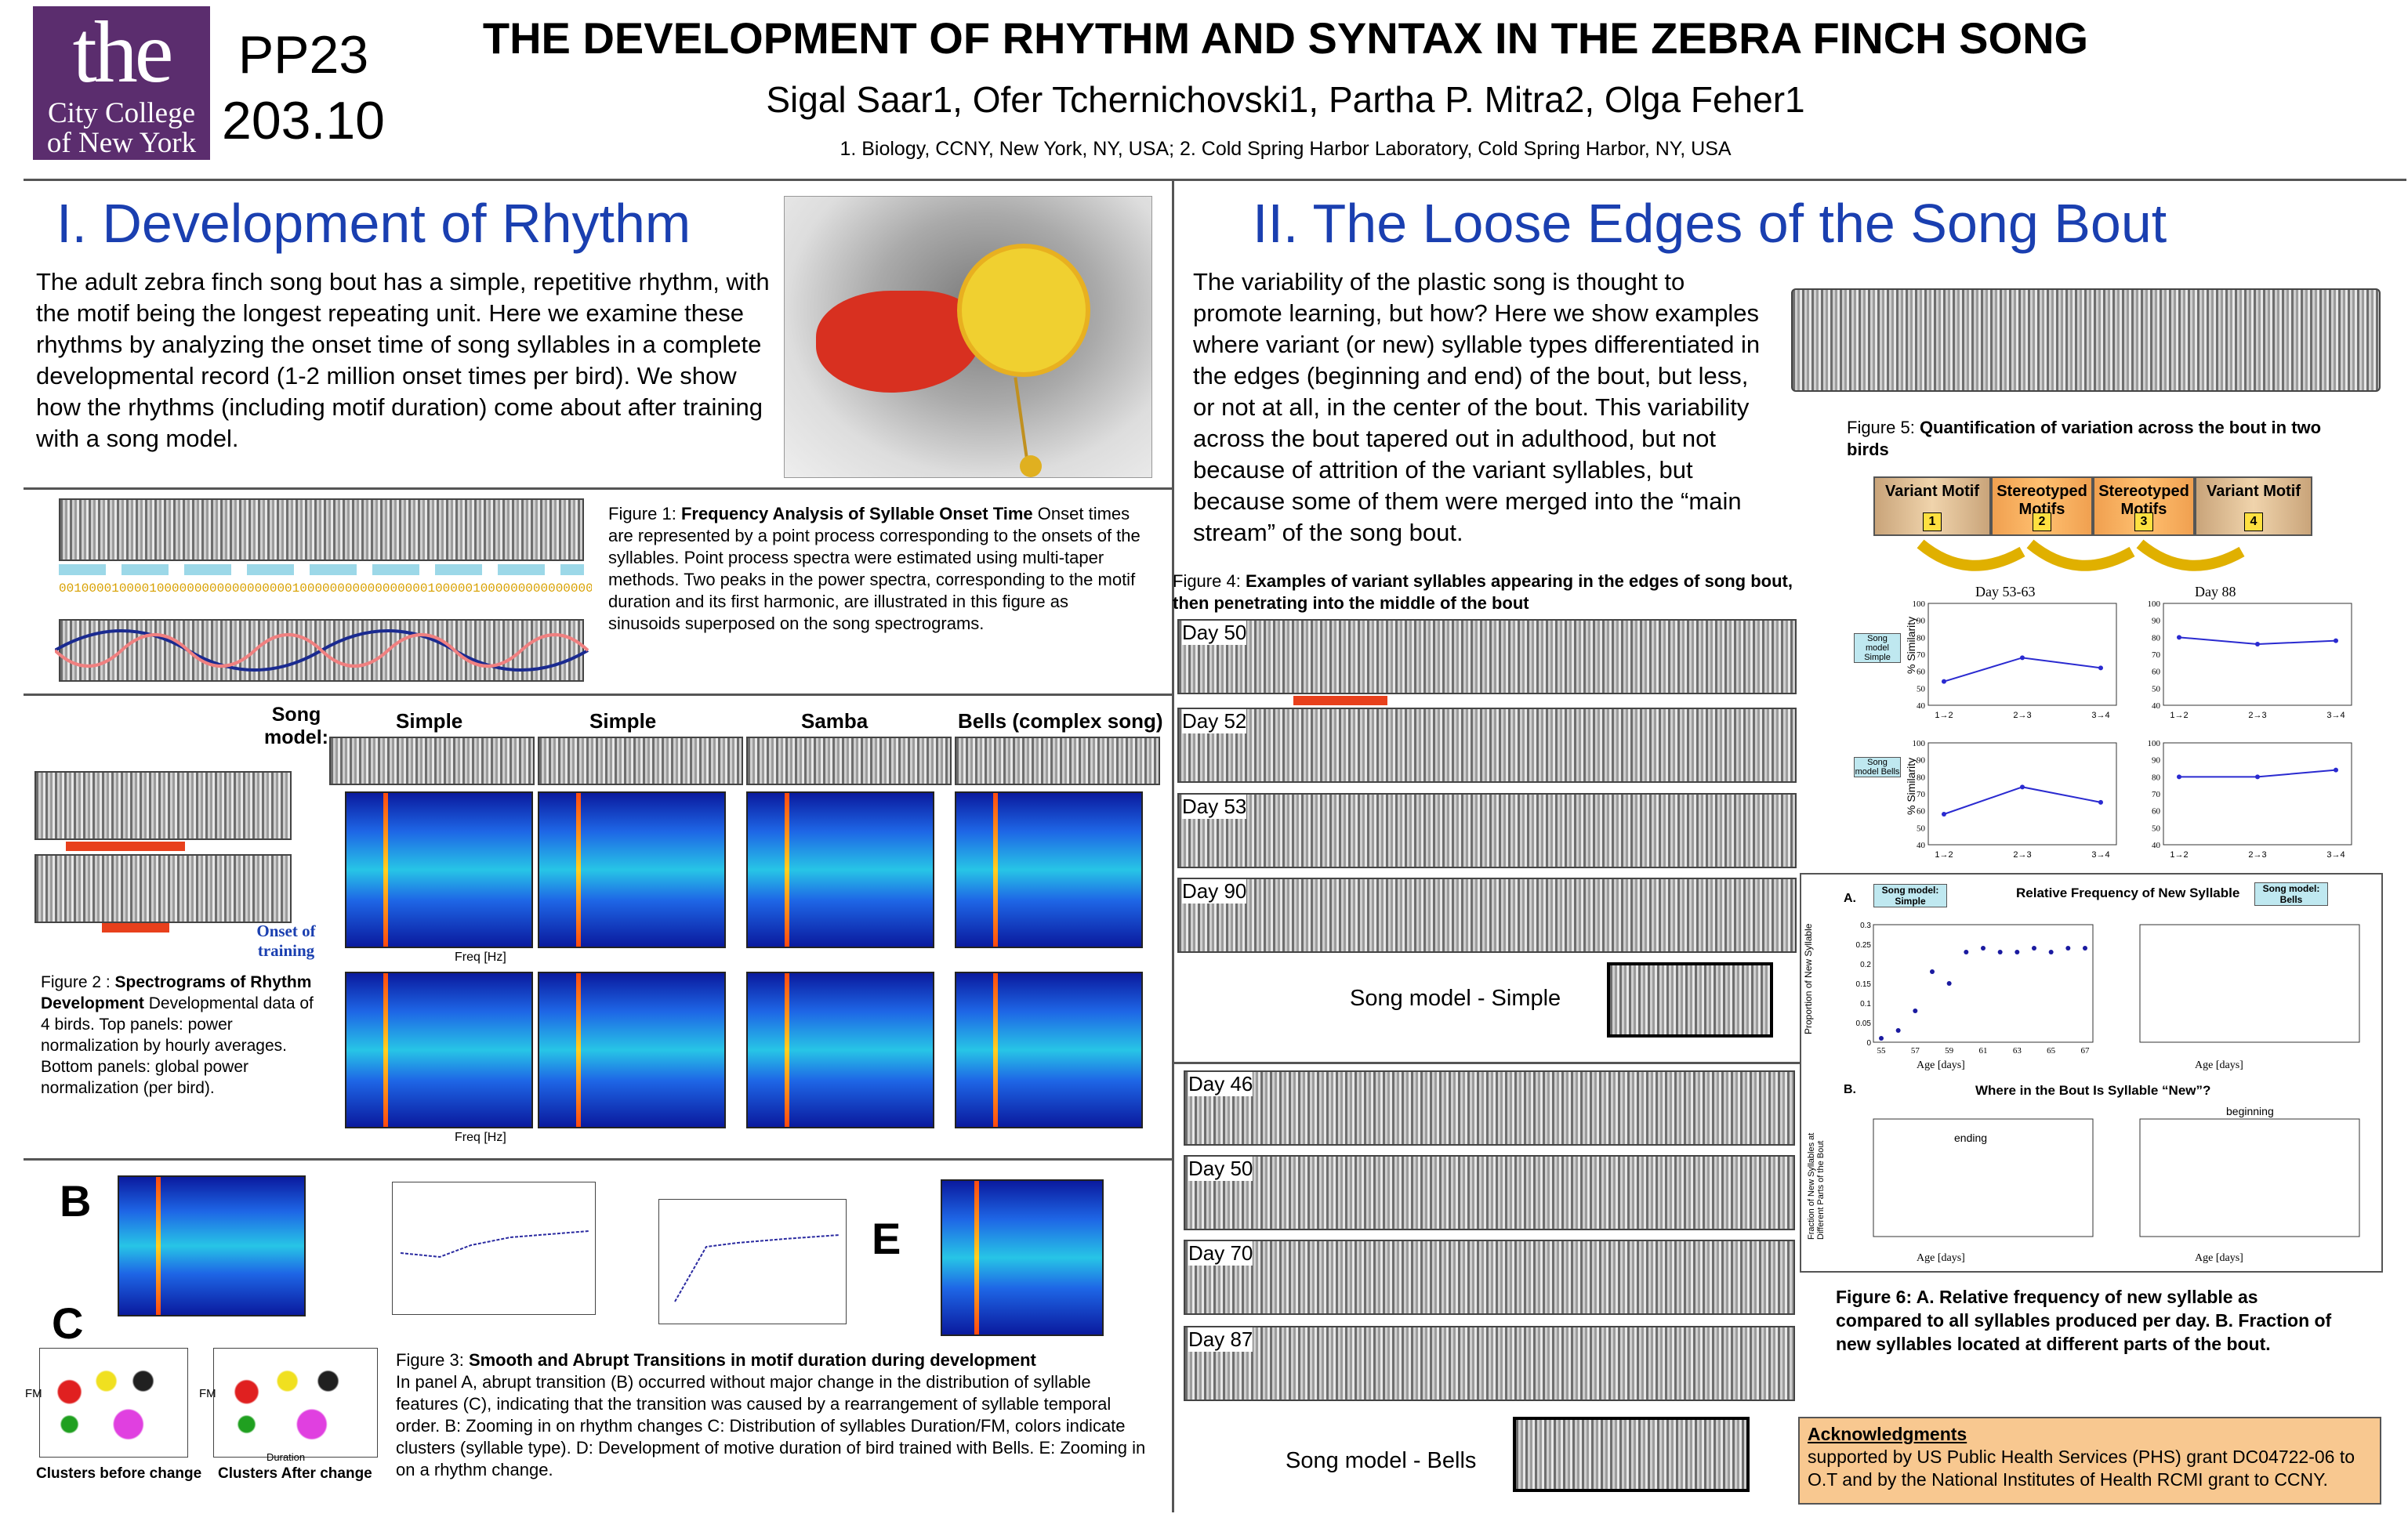  Describe the element at coordinates (1850, 899) in the screenshot. I see `fig6-letter-a: A.` at that location.